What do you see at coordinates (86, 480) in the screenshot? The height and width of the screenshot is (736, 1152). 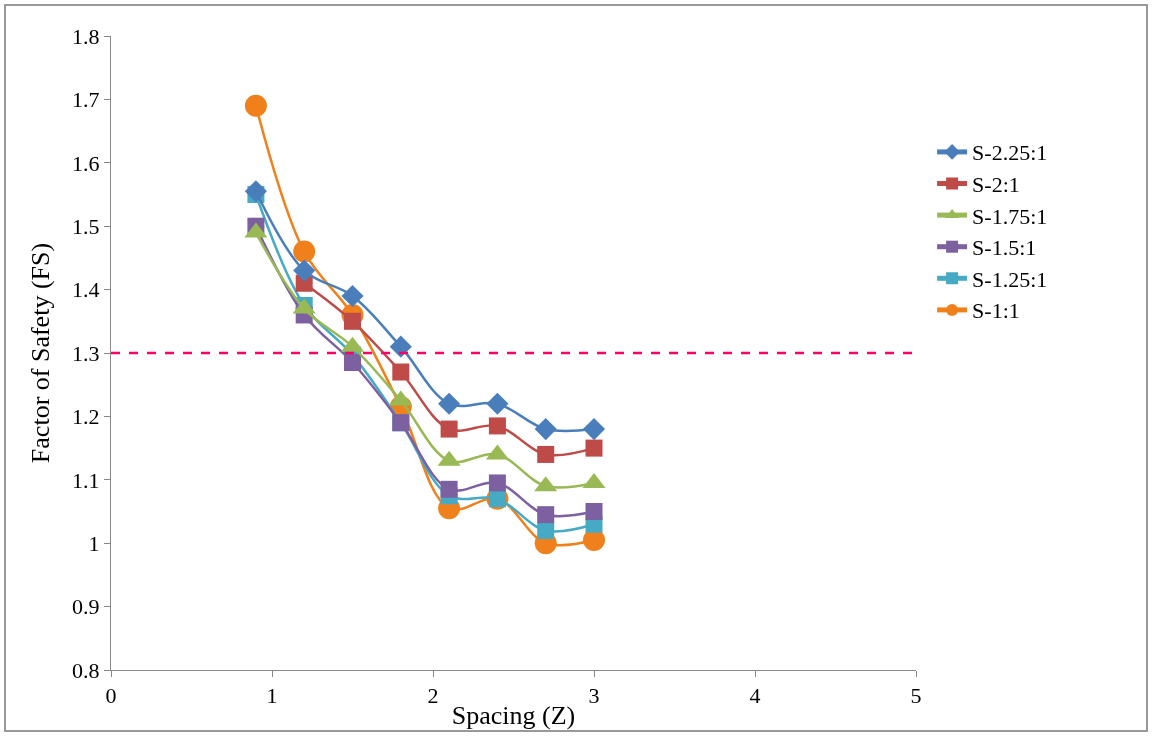 I see `y-tick-label: 1.1` at bounding box center [86, 480].